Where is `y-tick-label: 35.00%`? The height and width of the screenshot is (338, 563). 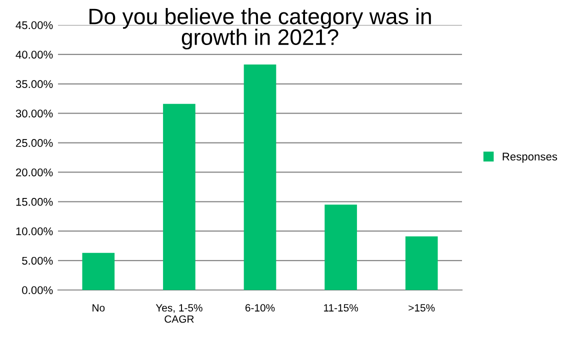
y-tick-label: 35.00% is located at coordinates (34, 84).